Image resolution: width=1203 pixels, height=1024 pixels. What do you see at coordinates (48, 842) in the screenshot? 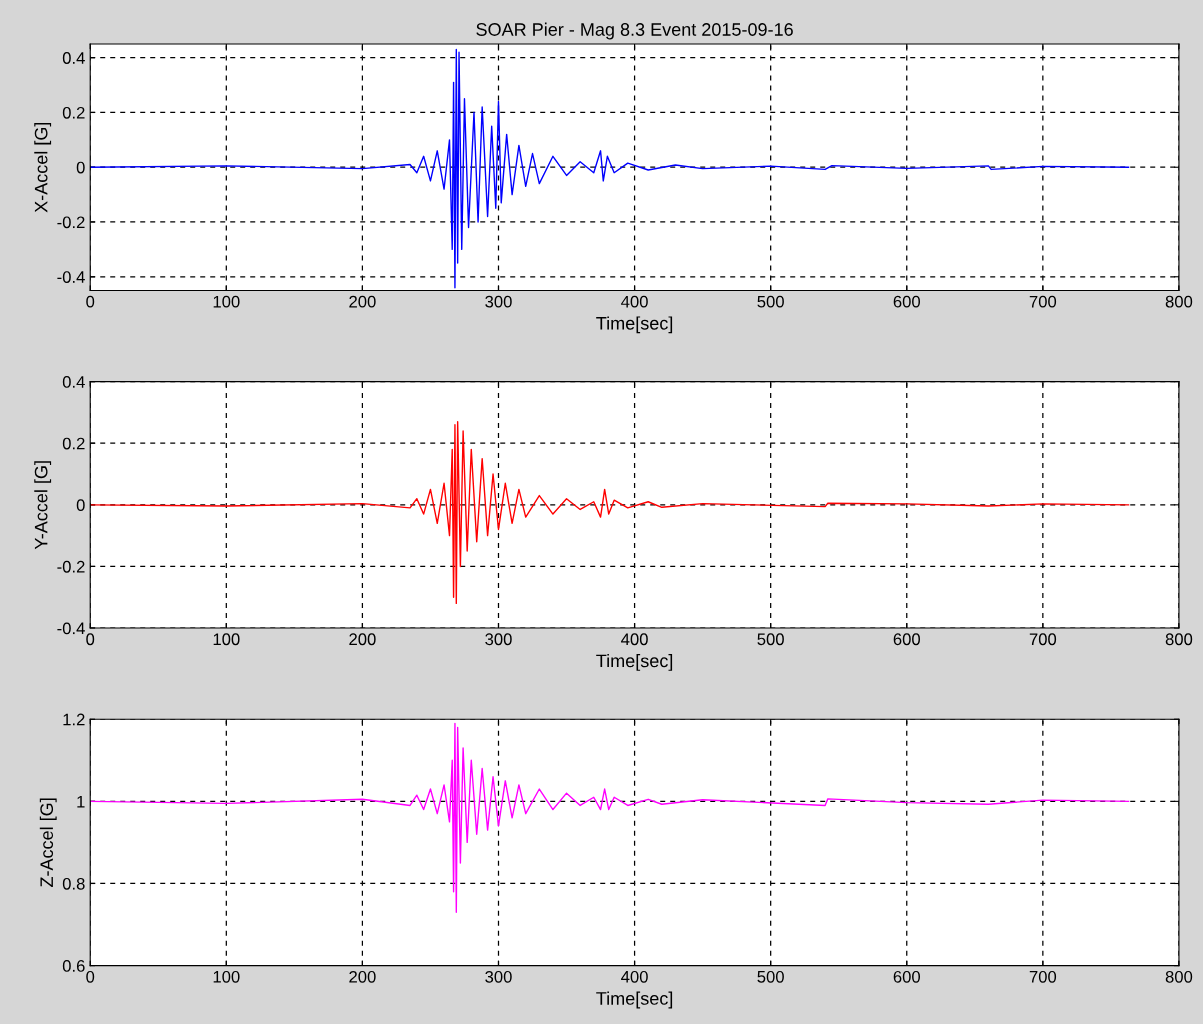
I see `y-axis-title: Z-Accel [G]` at bounding box center [48, 842].